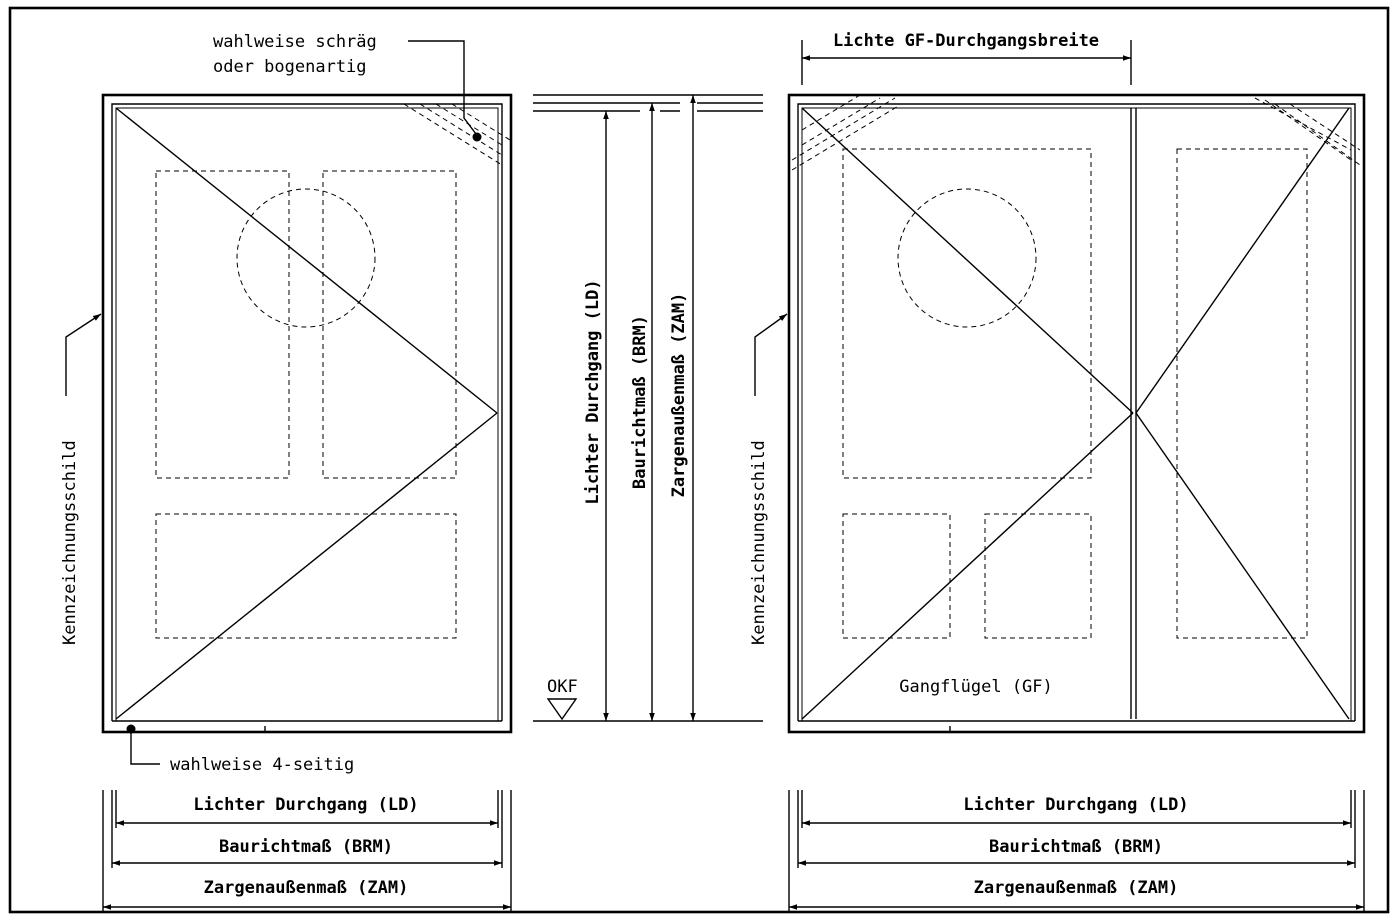 The image size is (1398, 920). Describe the element at coordinates (966, 58) in the screenshot. I see `clear-passage-dimension: Lichte GF-Durchgangsbreite` at that location.